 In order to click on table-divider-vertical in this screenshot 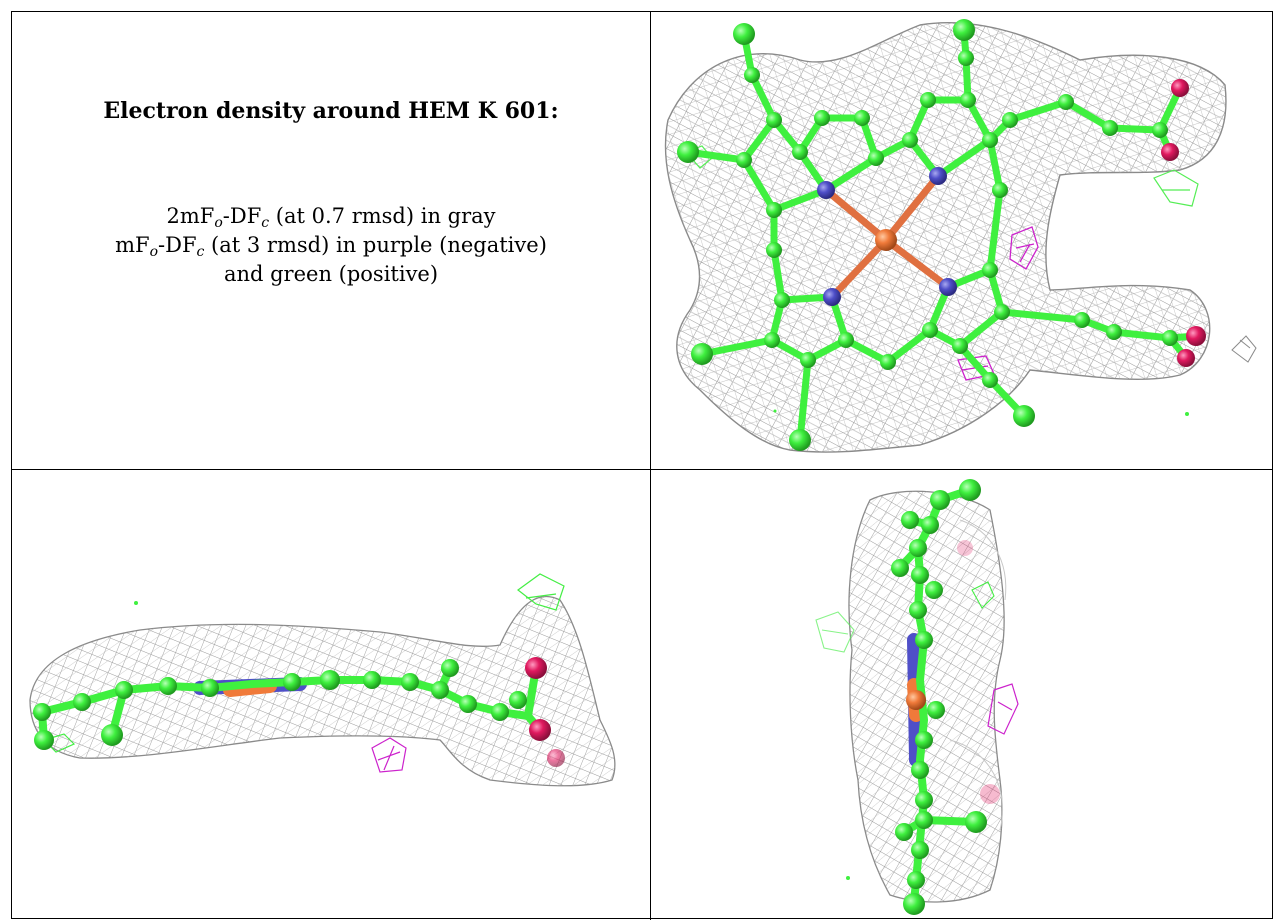, I will do `click(650, 465)`.